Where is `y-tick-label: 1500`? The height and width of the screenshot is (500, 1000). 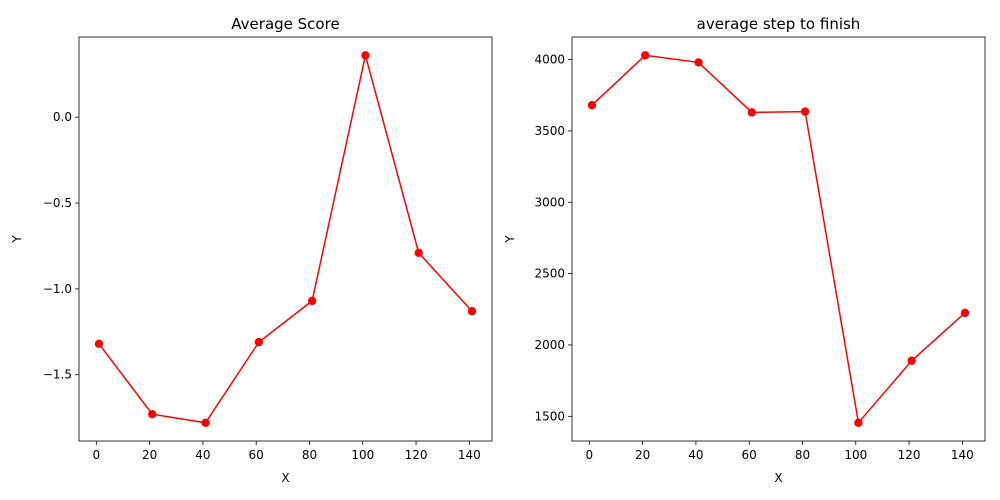 y-tick-label: 1500 is located at coordinates (549, 416).